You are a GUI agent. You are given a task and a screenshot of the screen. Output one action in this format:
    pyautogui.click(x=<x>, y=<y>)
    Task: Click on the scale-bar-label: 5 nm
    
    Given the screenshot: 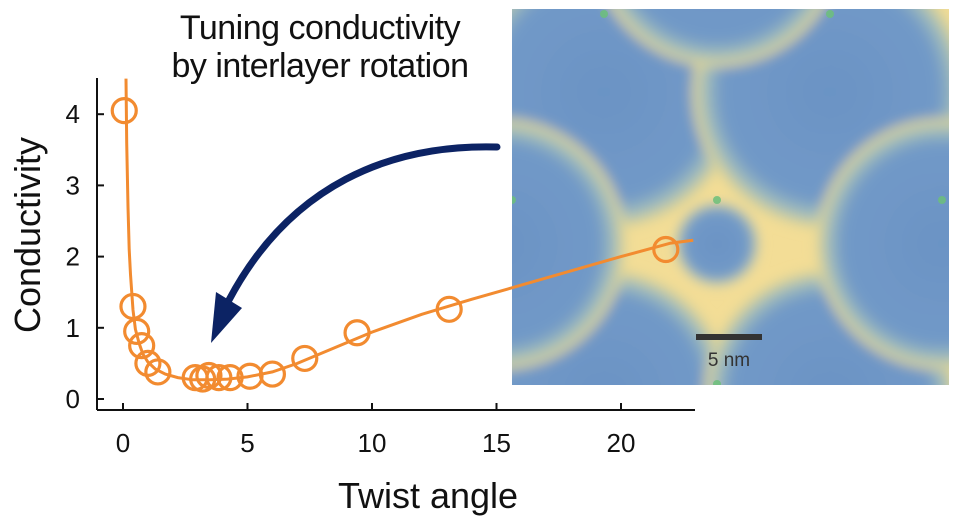 What is the action you would take?
    pyautogui.click(x=729, y=360)
    